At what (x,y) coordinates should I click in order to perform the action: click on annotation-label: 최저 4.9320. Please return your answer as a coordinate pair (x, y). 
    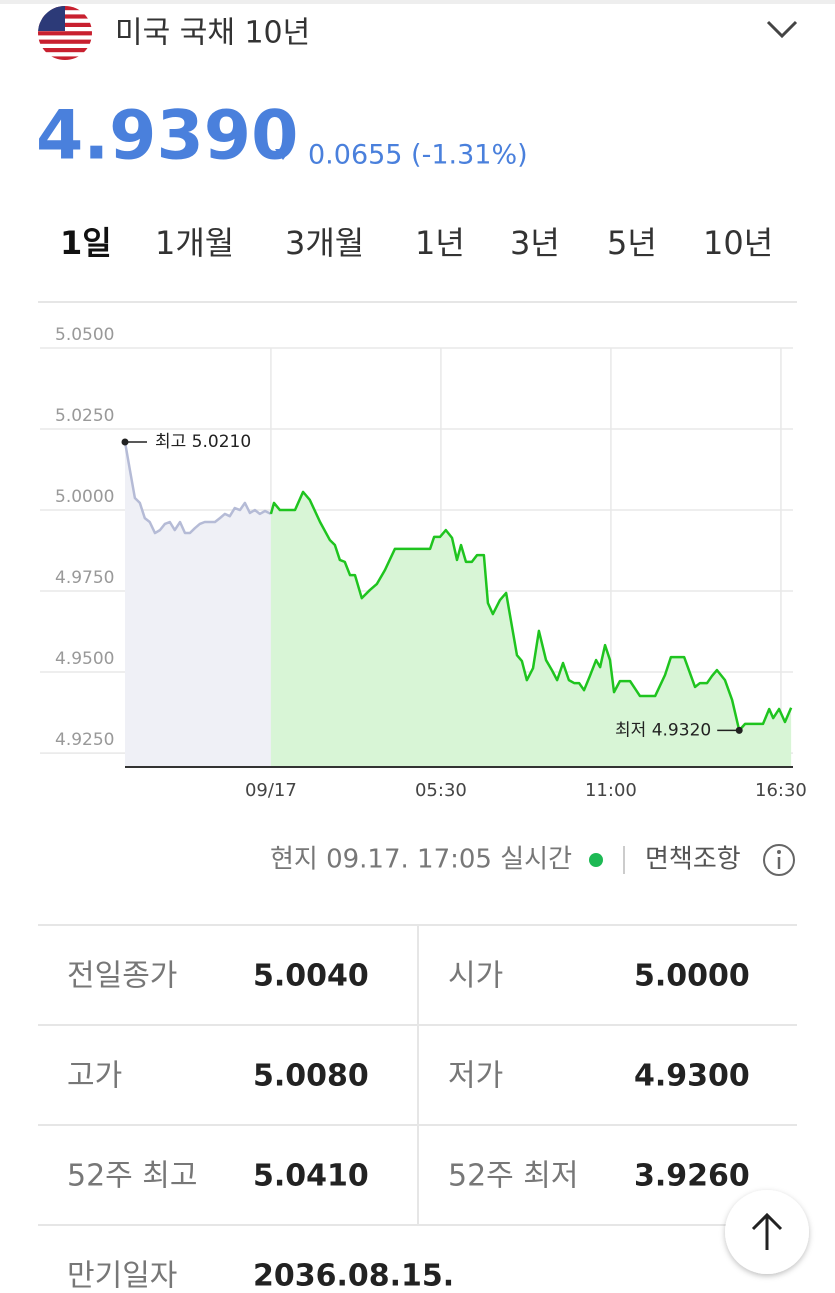
    Looking at the image, I should click on (663, 730).